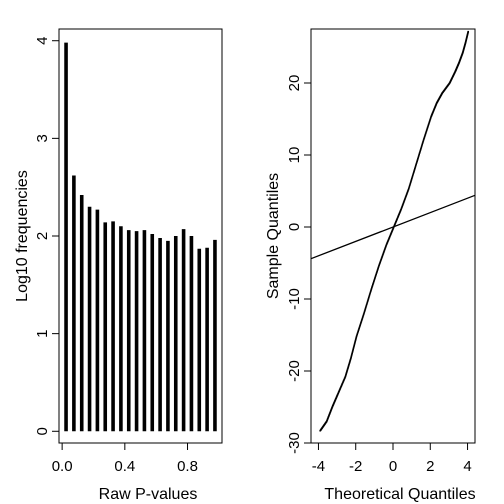  I want to click on x-tick-label: 0.0, so click(62, 466).